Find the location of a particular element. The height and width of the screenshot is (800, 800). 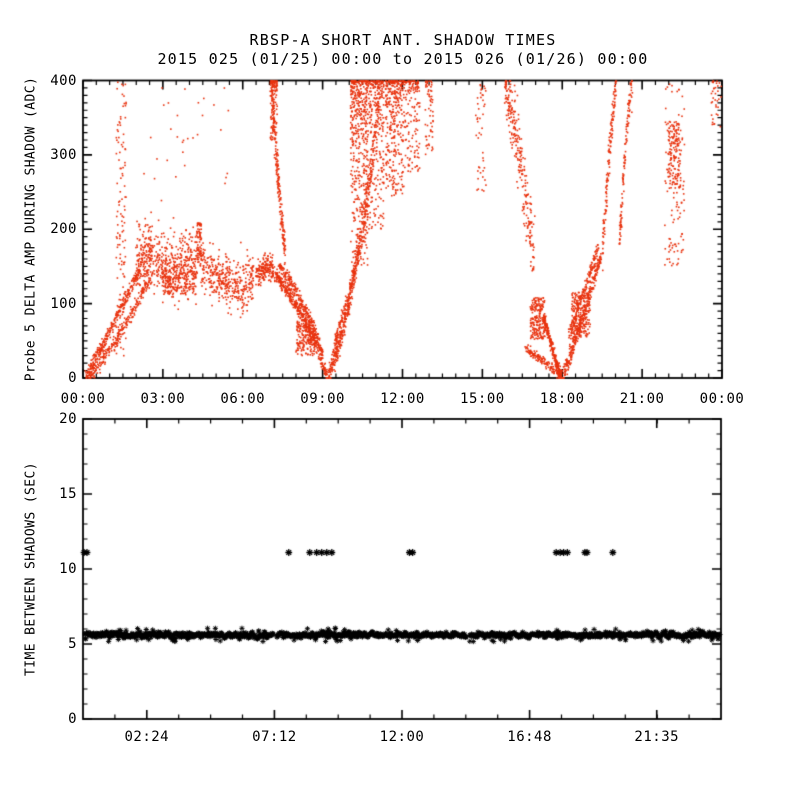

bottom-x-tick-label: 16:48 is located at coordinates (529, 737).